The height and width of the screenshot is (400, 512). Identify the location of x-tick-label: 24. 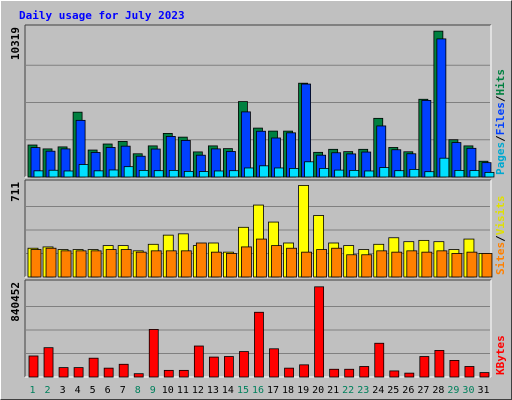
(378, 390).